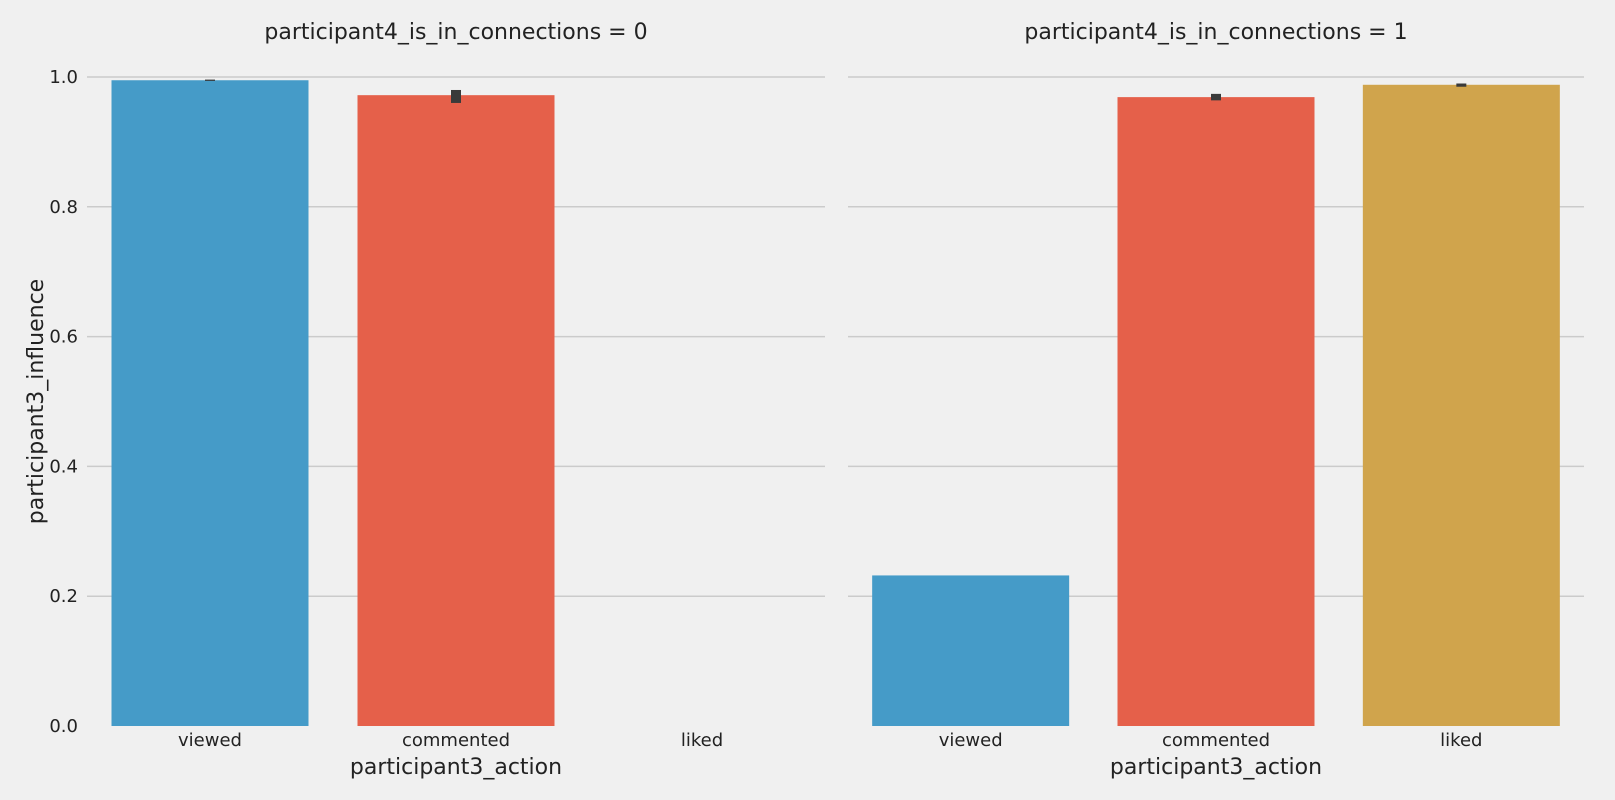 The image size is (1615, 800). I want to click on y-tick-label: 0.6, so click(63, 337).